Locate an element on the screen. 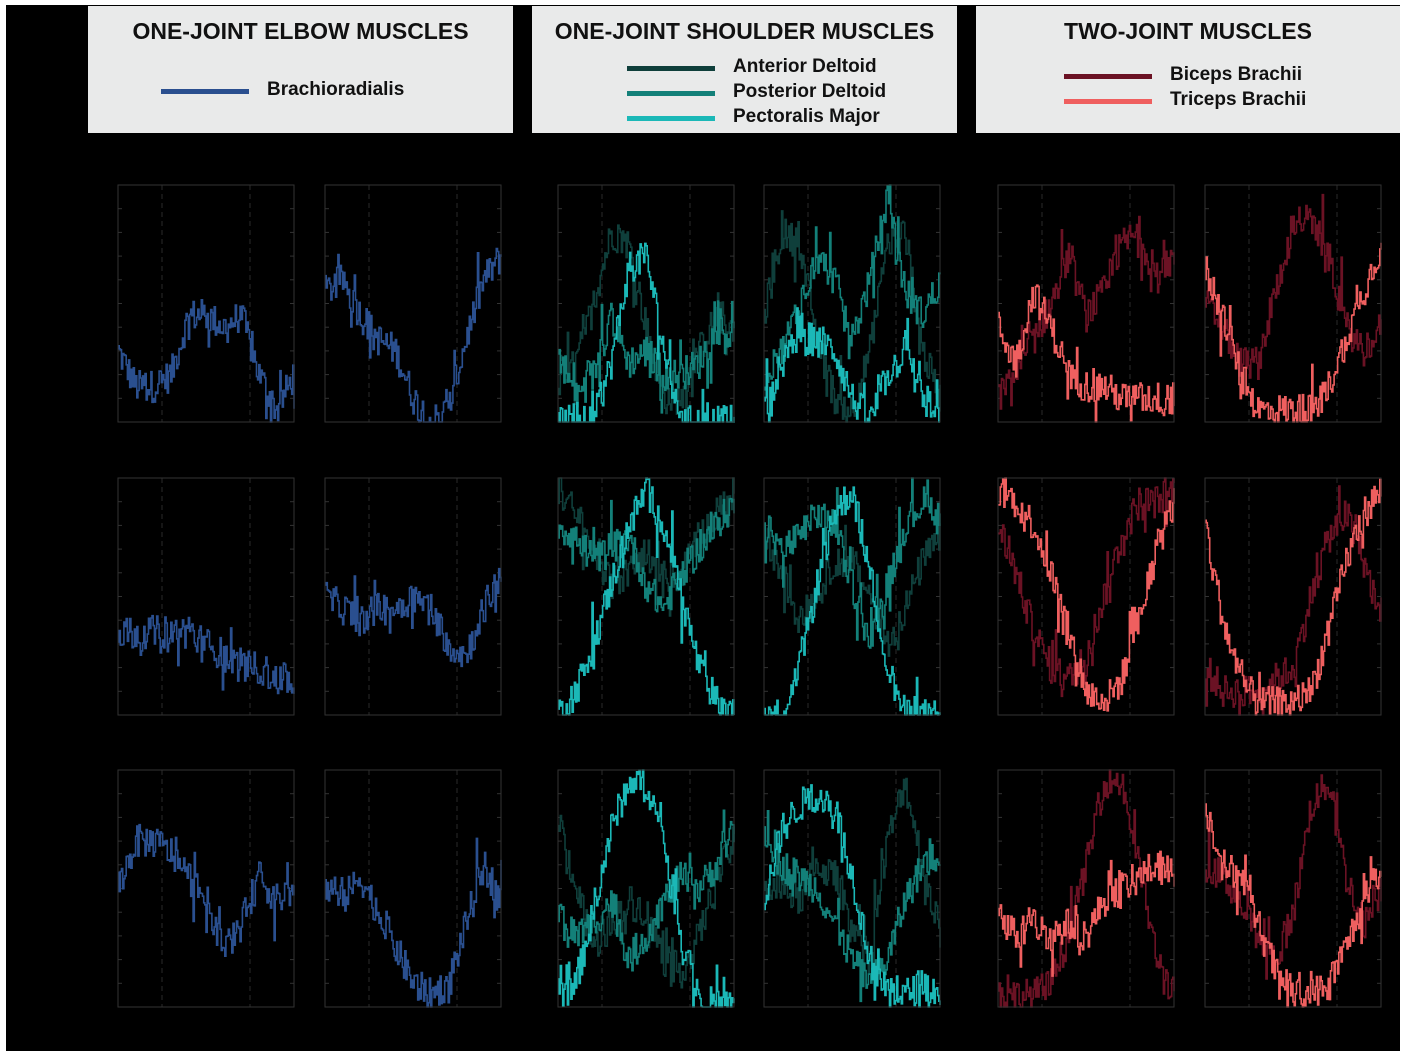 The image size is (1406, 1053). panel-r1-c3 is located at coordinates (646, 303).